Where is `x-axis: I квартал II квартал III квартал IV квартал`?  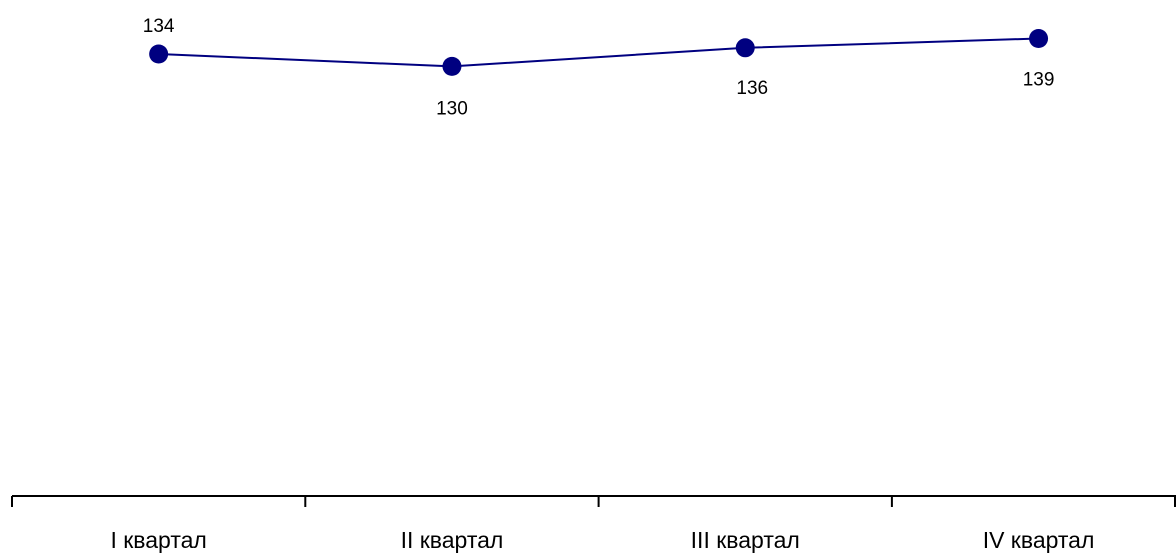 x-axis: I квартал II квартал III квартал IV квартал is located at coordinates (593, 524).